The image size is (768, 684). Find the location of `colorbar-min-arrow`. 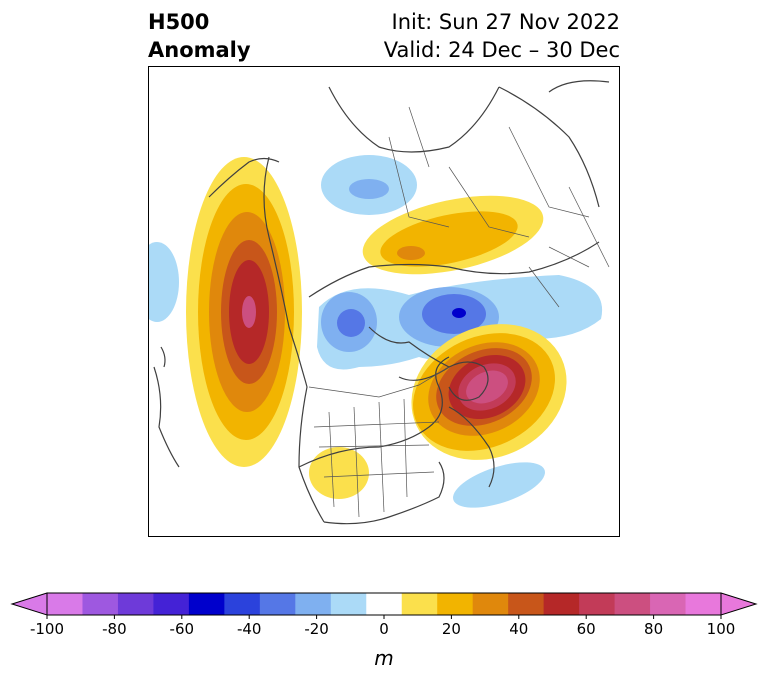

colorbar-min-arrow is located at coordinates (29, 604).